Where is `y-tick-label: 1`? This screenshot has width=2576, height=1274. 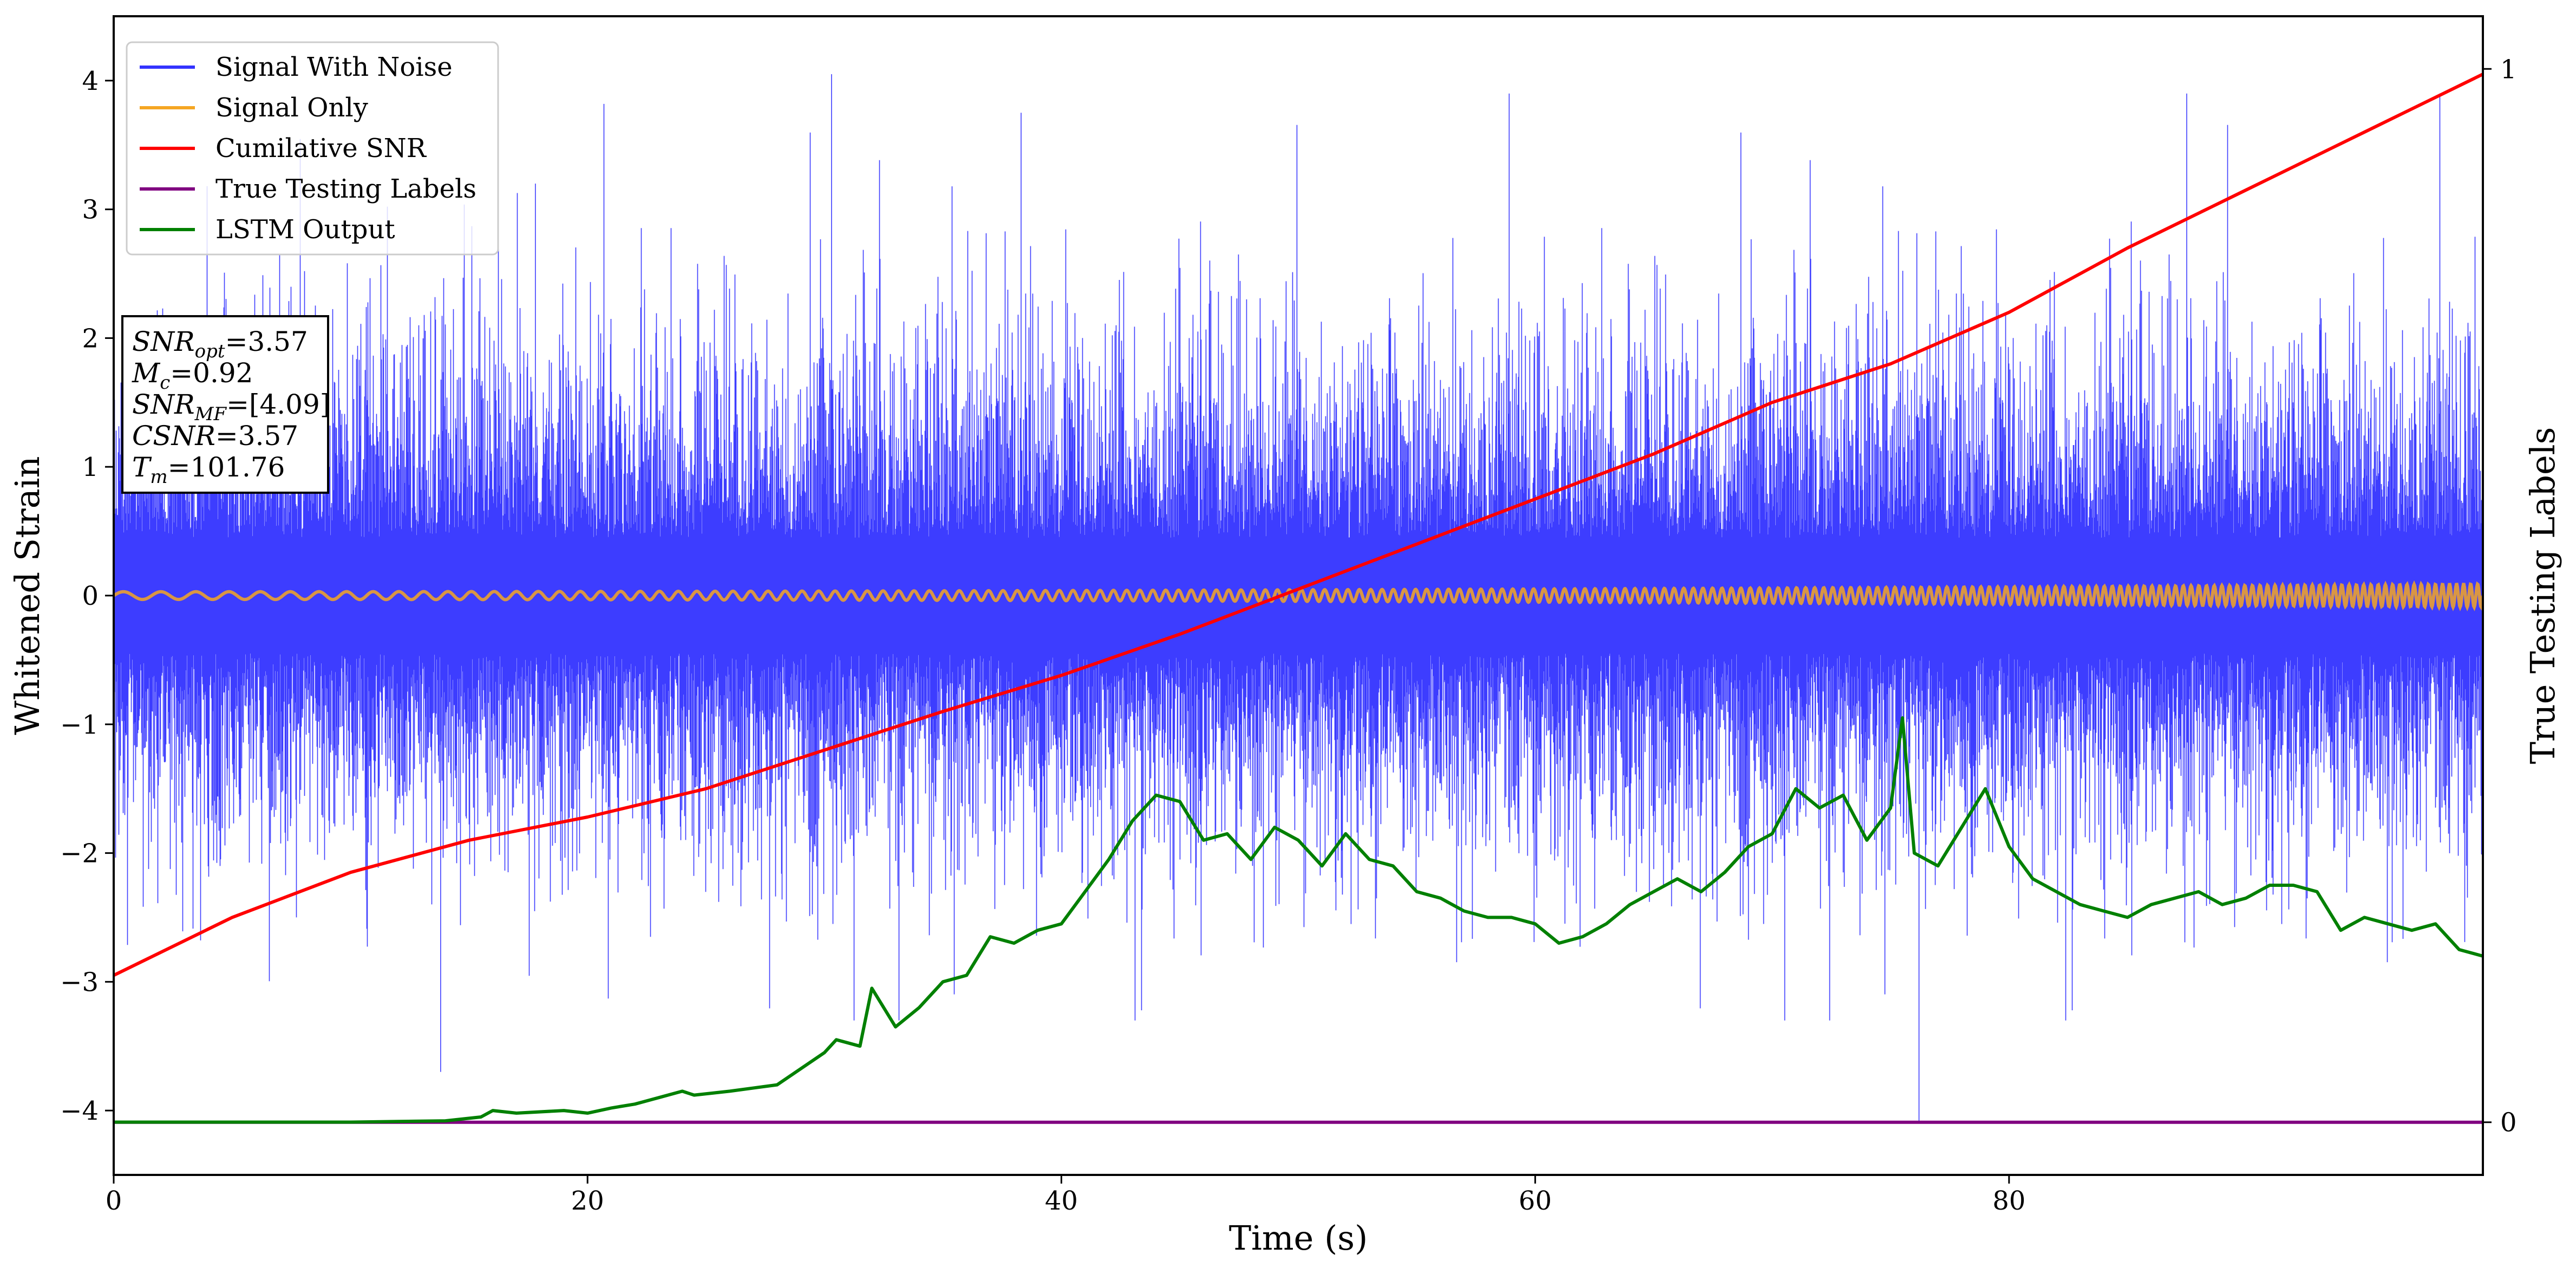 y-tick-label: 1 is located at coordinates (90, 467).